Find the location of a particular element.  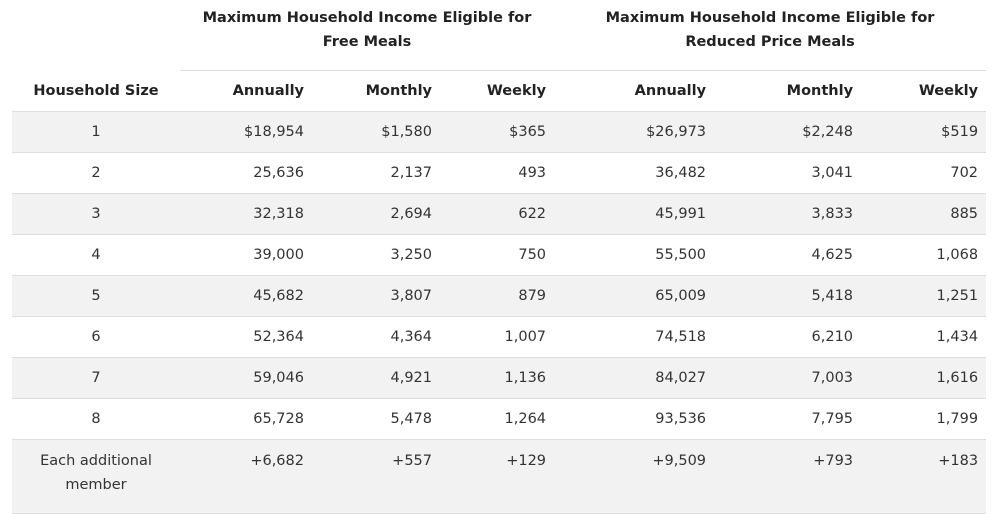

reduced-monthly-cell: 7,003 is located at coordinates (832, 378).